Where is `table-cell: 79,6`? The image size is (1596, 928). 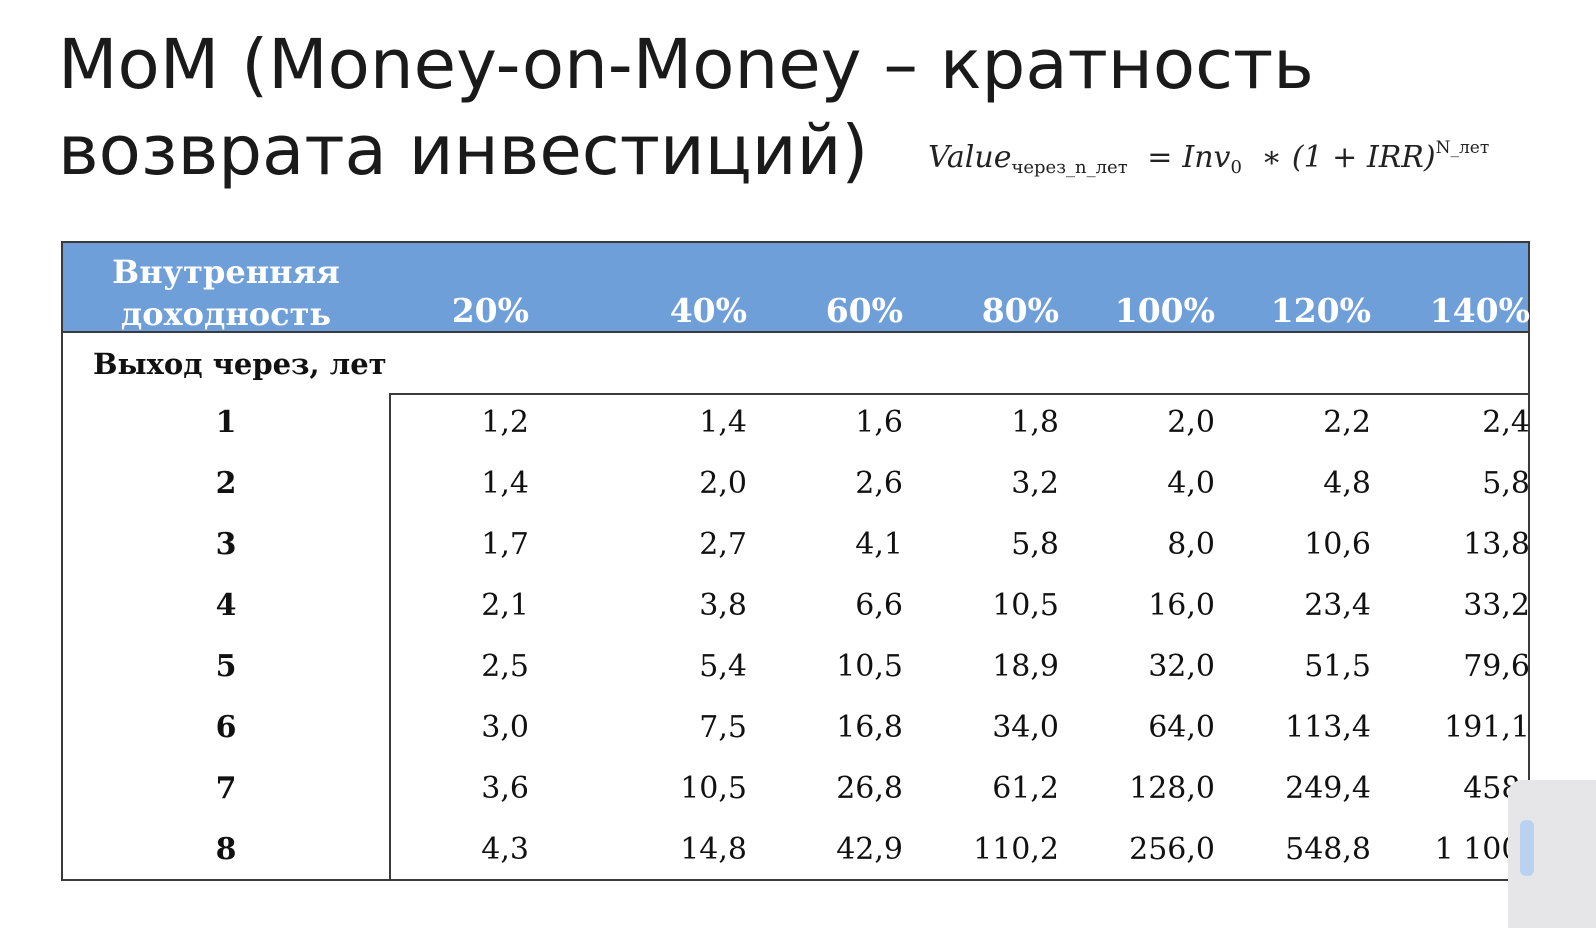
table-cell: 79,6 is located at coordinates (1496, 666).